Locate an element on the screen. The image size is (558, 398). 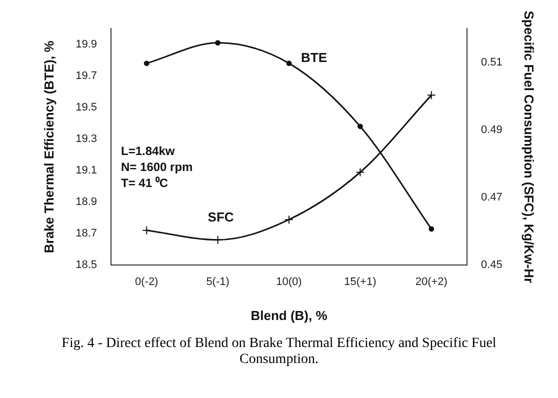
y2-tick-label: 0.51 is located at coordinates (491, 62).